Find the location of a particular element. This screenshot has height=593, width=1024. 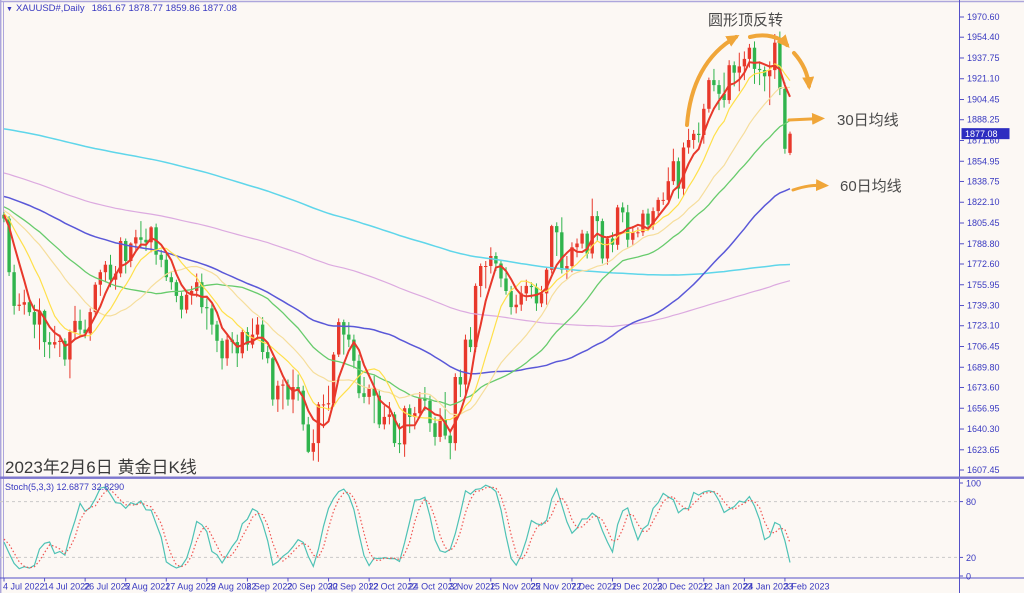

price-axis-label: 1640.30 is located at coordinates (983, 429).